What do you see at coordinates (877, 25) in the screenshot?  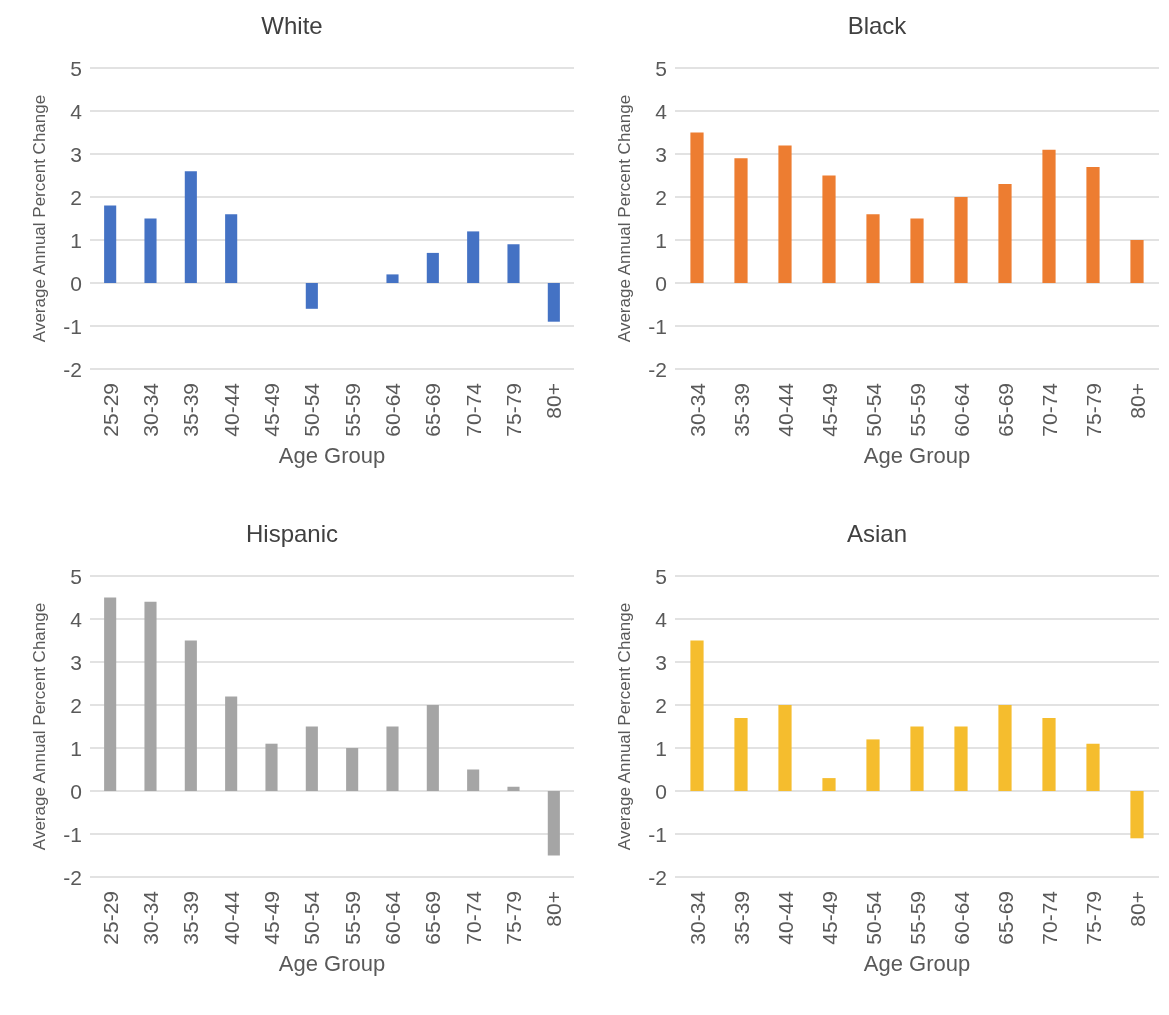 I see `chart-title: Black` at bounding box center [877, 25].